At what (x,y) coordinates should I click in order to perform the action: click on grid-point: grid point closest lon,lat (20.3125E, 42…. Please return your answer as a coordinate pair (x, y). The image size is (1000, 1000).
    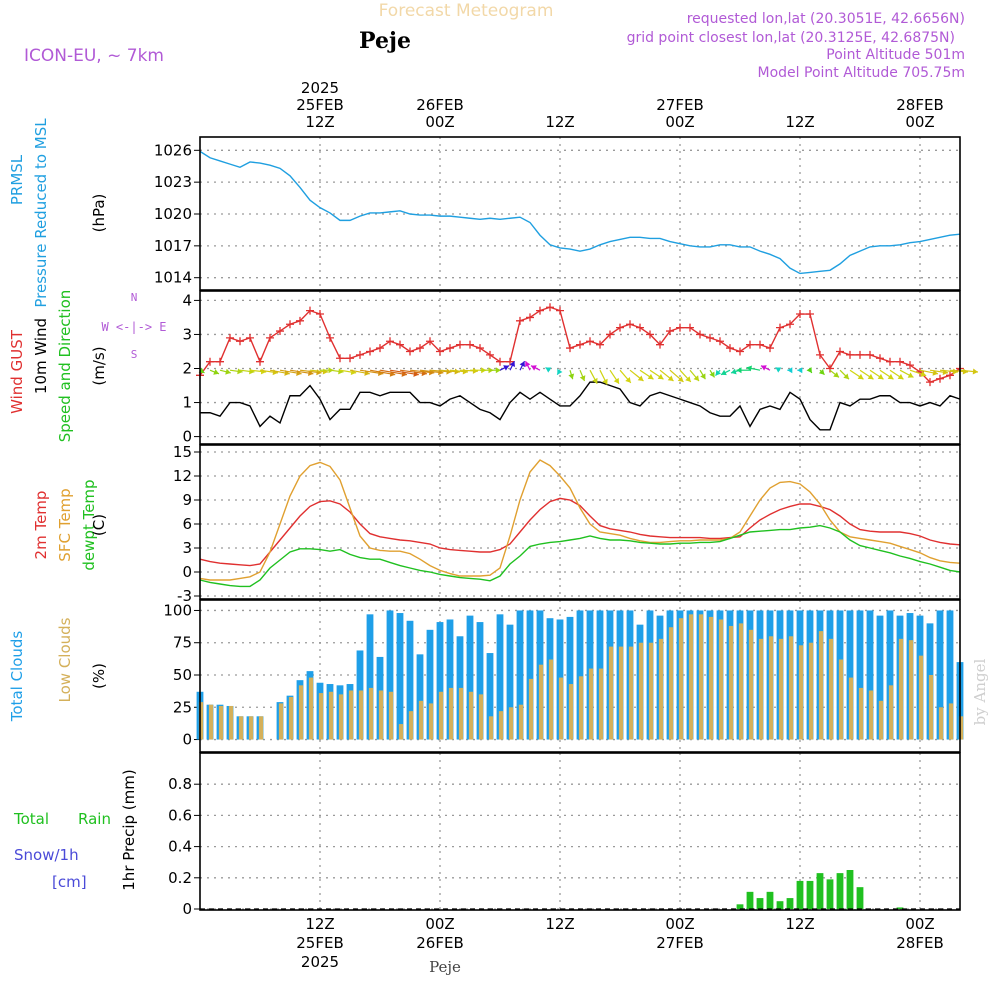
    Looking at the image, I should click on (791, 38).